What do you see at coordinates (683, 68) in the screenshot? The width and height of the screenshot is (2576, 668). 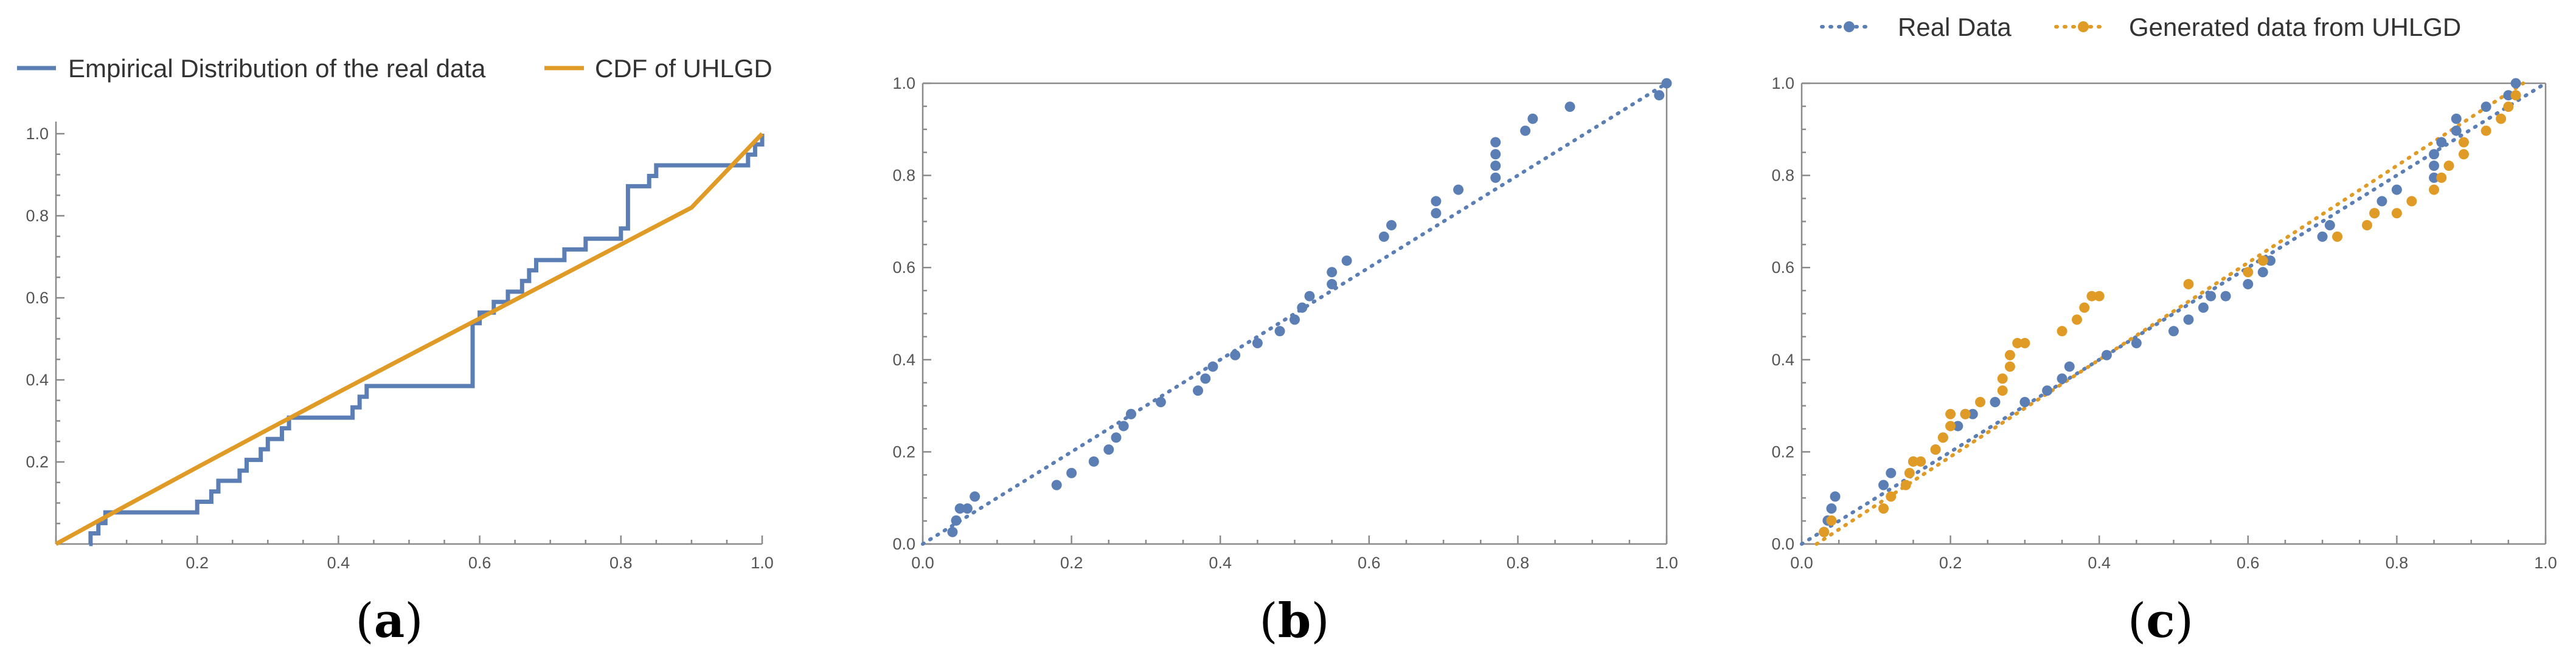 I see `legend-label-uhlgd: CDF of UHLGD` at bounding box center [683, 68].